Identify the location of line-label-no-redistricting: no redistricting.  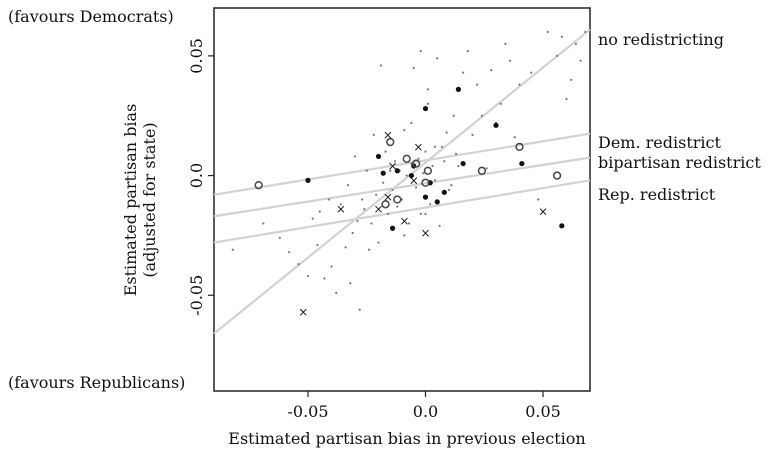
(661, 39).